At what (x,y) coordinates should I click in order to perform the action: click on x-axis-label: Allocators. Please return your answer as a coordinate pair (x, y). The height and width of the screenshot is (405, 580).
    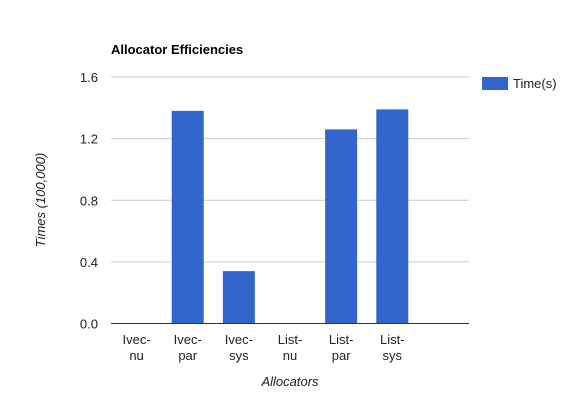
    Looking at the image, I should click on (289, 381).